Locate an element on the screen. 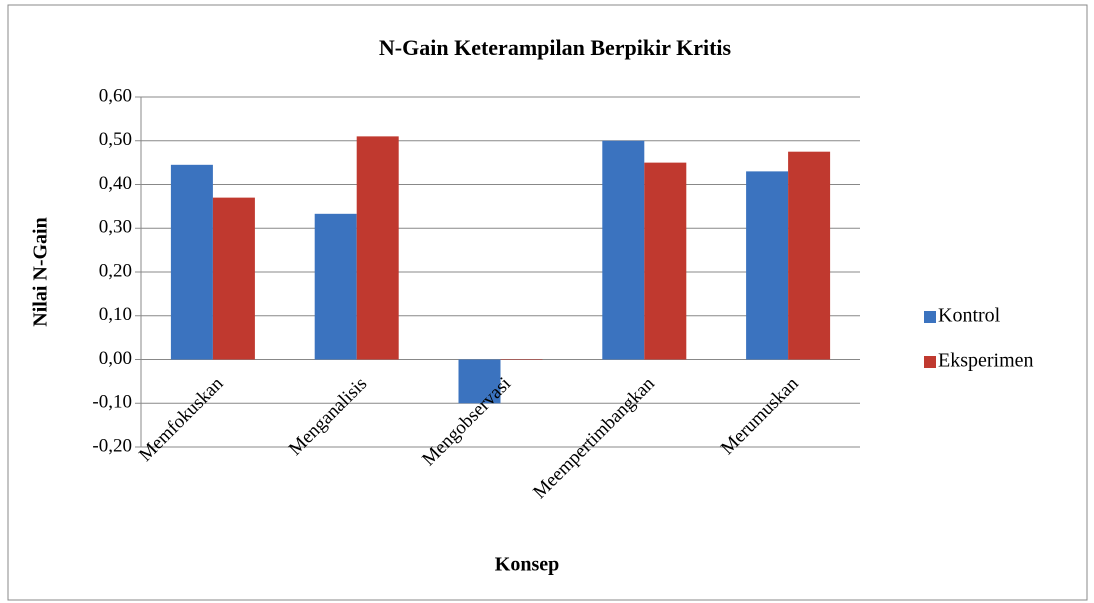 This screenshot has width=1094, height=603. y-tick-label: 0,20 is located at coordinates (115, 270).